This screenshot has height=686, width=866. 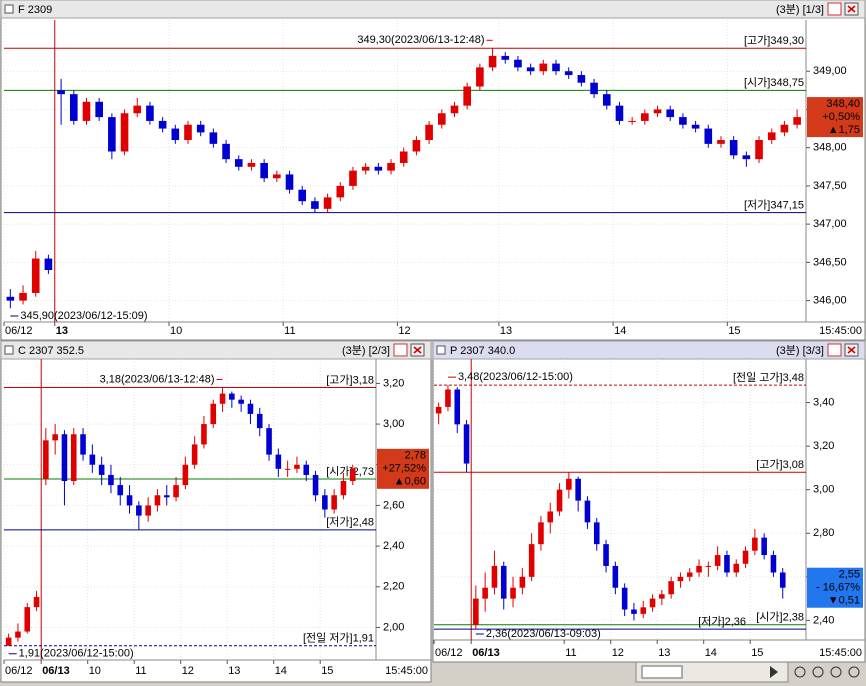 What do you see at coordinates (823, 402) in the screenshot?
I see `y-tick-label: 3,40` at bounding box center [823, 402].